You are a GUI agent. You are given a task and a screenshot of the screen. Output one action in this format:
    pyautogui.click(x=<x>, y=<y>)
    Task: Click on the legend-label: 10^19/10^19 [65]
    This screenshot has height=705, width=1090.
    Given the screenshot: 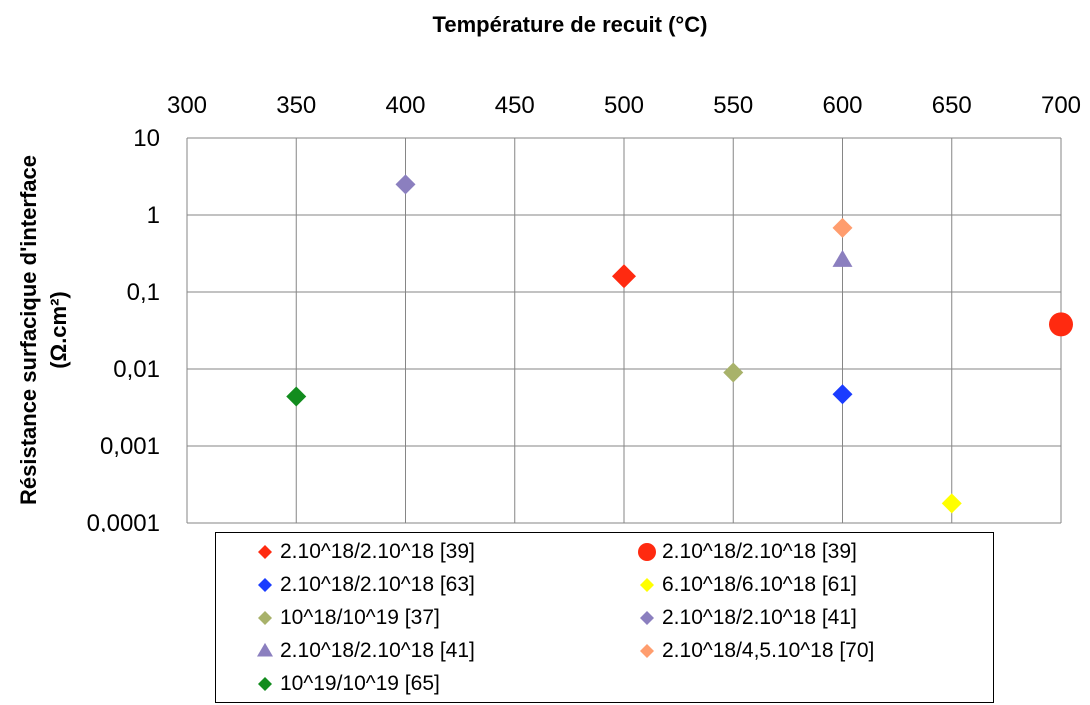 What is the action you would take?
    pyautogui.click(x=360, y=683)
    